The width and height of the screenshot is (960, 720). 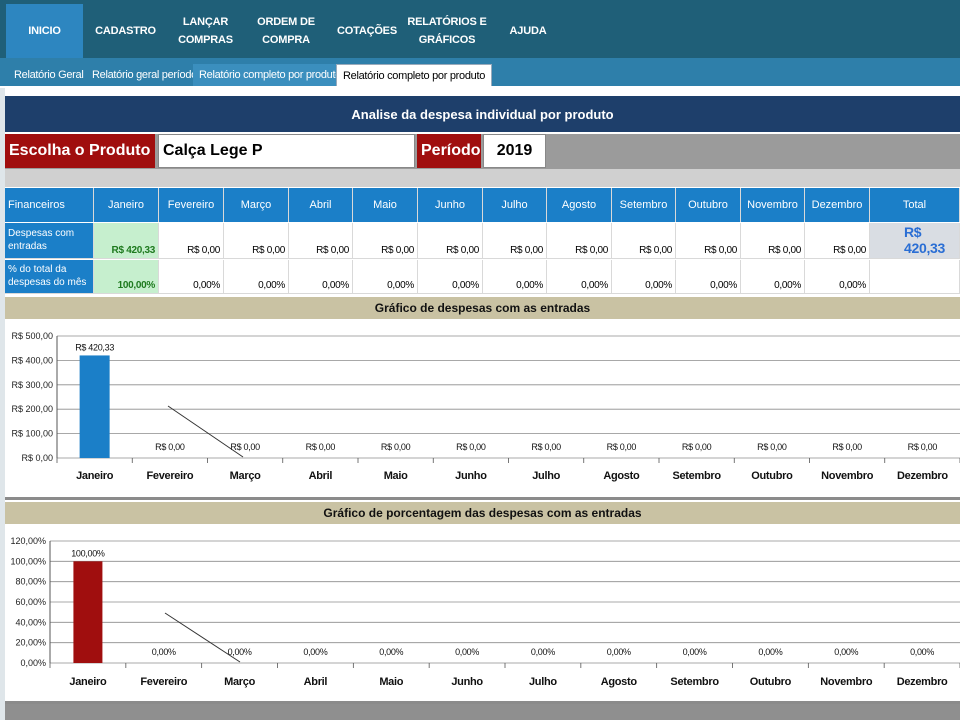 What do you see at coordinates (30, 643) in the screenshot?
I see `y-tick-label: 20,00%` at bounding box center [30, 643].